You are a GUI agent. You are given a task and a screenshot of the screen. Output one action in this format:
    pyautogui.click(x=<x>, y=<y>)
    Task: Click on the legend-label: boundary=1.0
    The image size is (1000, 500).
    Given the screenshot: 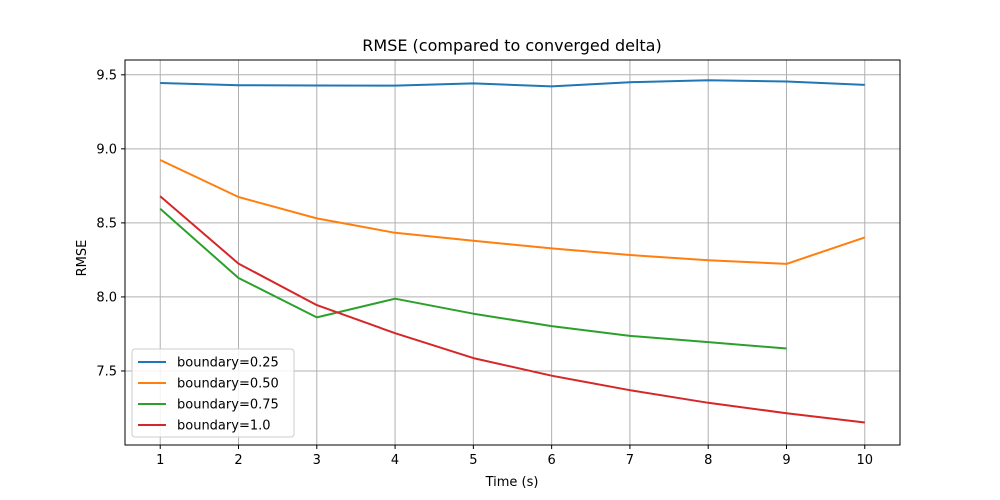 What is the action you would take?
    pyautogui.click(x=224, y=426)
    